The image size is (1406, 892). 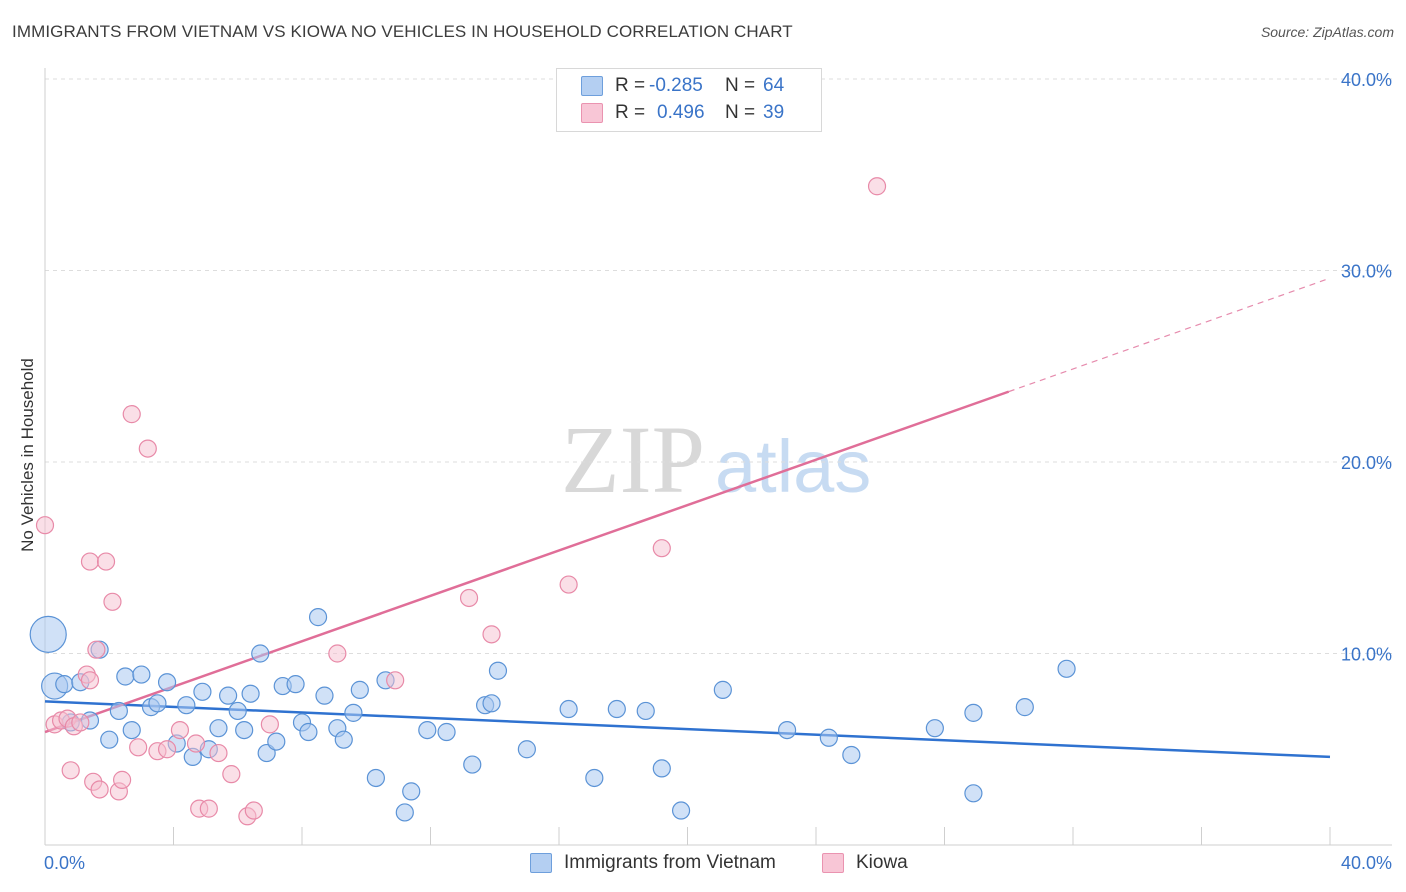 I want to click on watermark: ZIP atlas, so click(x=716, y=459).